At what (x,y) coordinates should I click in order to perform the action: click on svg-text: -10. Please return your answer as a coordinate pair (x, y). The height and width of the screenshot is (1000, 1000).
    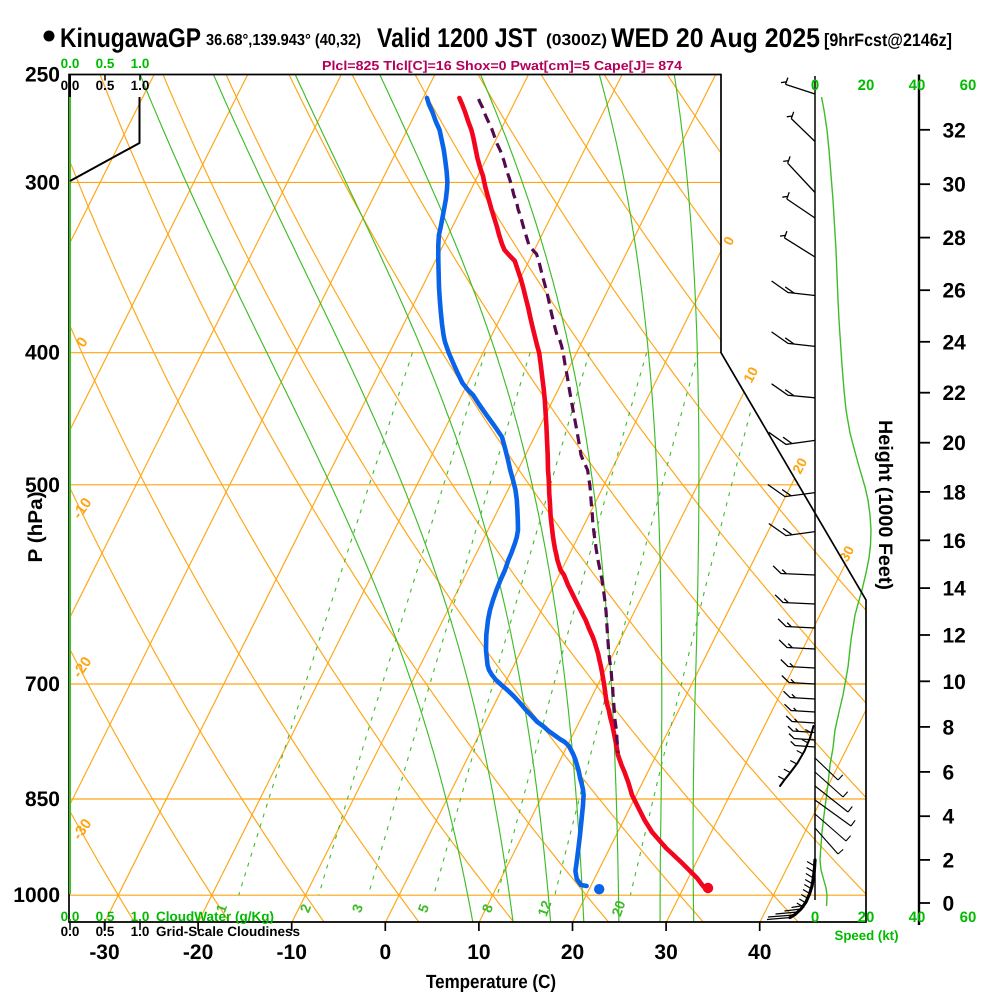
    Looking at the image, I should click on (292, 952).